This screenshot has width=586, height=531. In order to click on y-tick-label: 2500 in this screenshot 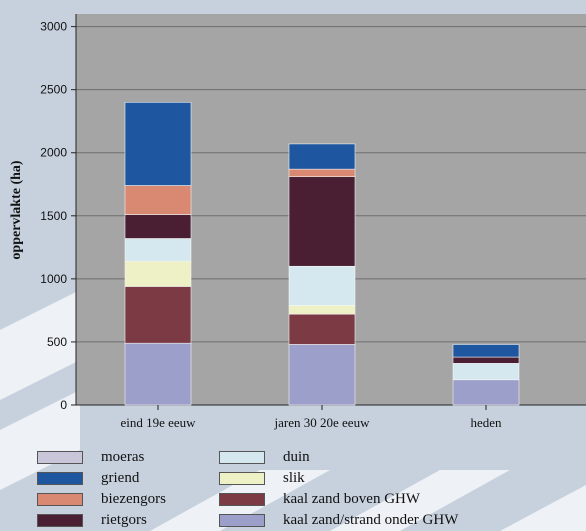, I will do `click(53, 90)`.